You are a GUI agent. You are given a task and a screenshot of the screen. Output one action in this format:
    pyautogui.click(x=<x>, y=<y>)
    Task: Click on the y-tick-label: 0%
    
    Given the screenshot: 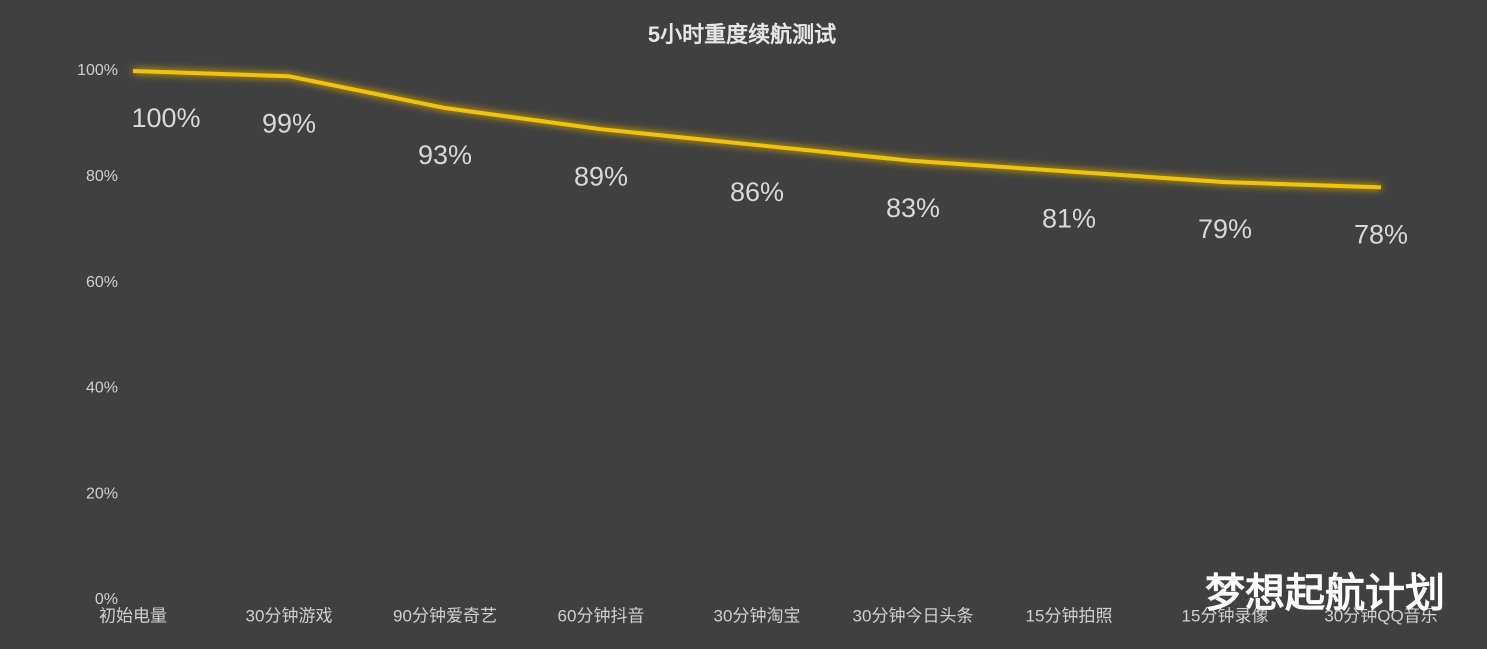 What is the action you would take?
    pyautogui.click(x=106, y=599)
    